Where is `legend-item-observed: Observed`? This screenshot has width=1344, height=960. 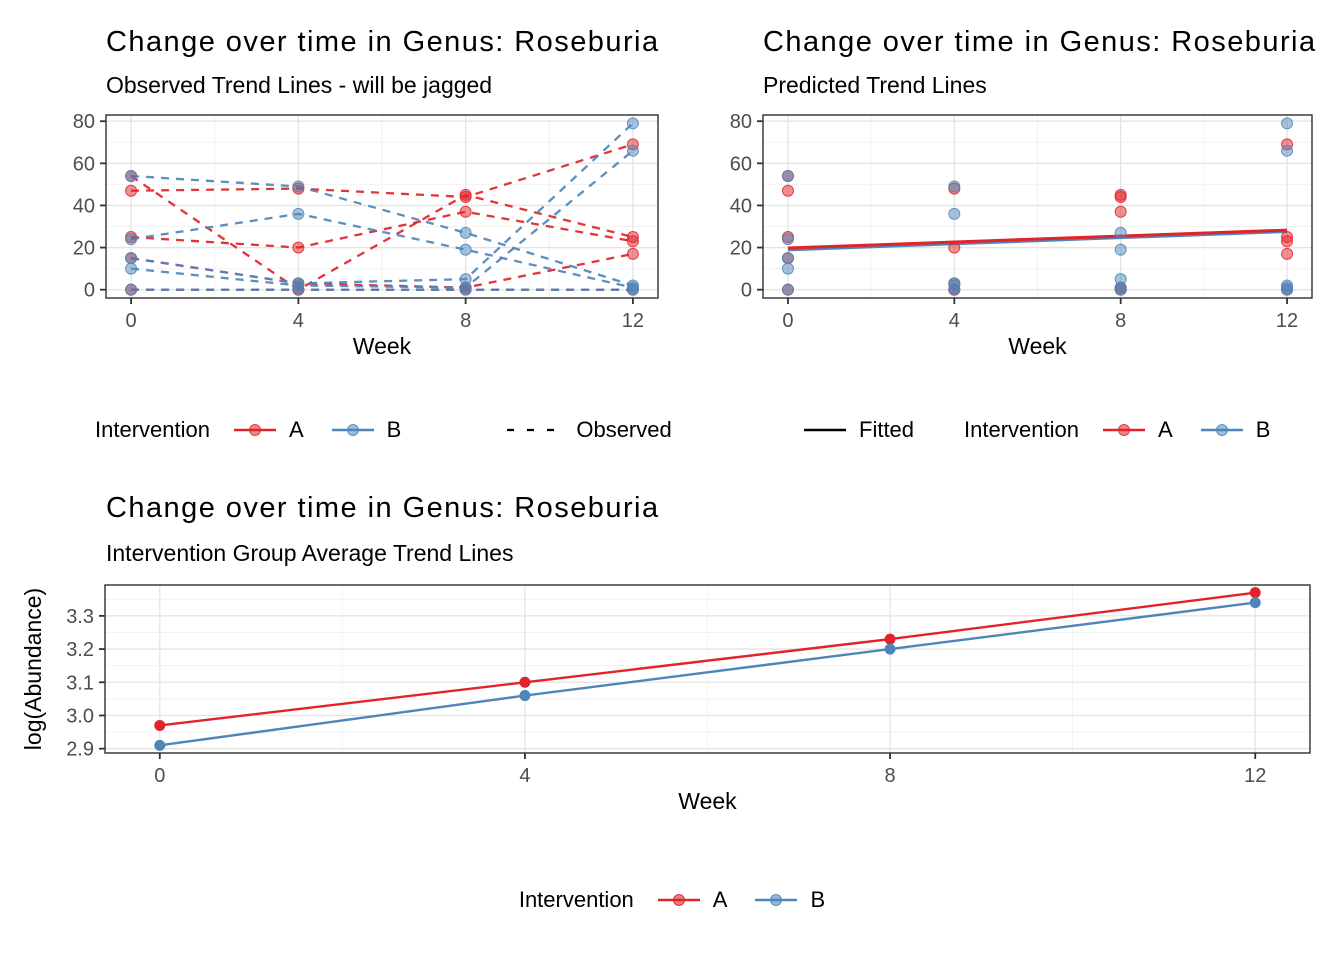 legend-item-observed: Observed is located at coordinates (588, 430).